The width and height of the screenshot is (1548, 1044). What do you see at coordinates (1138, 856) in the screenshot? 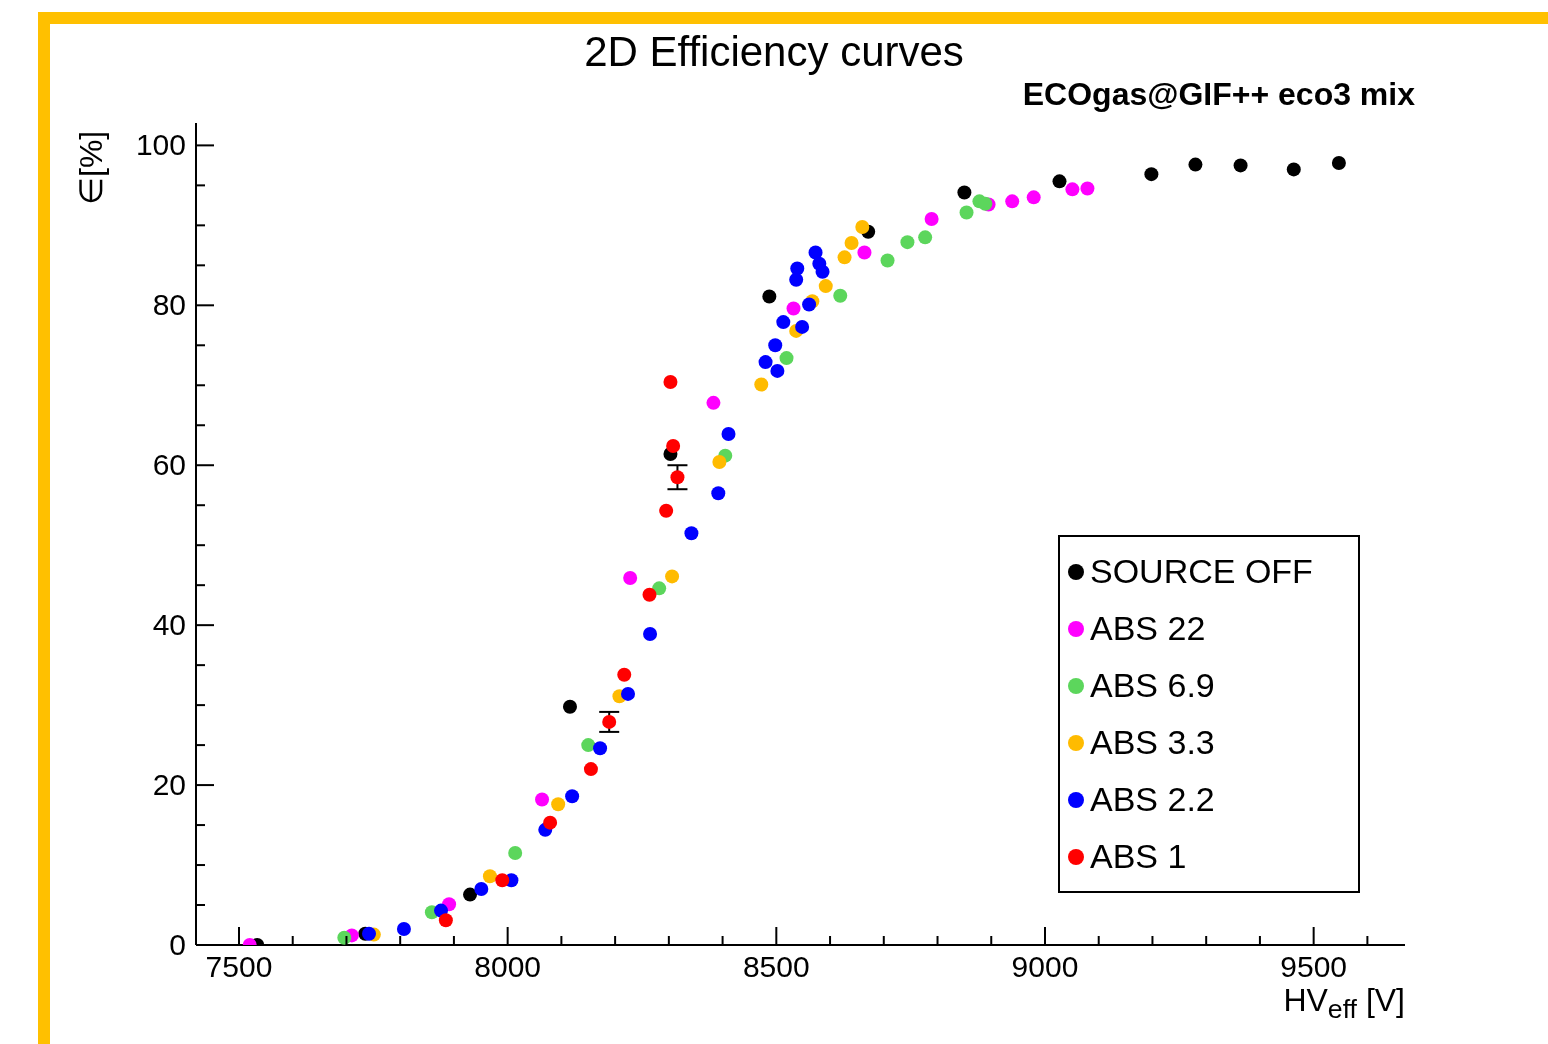
I see `legend-label: ABS 1` at bounding box center [1138, 856].